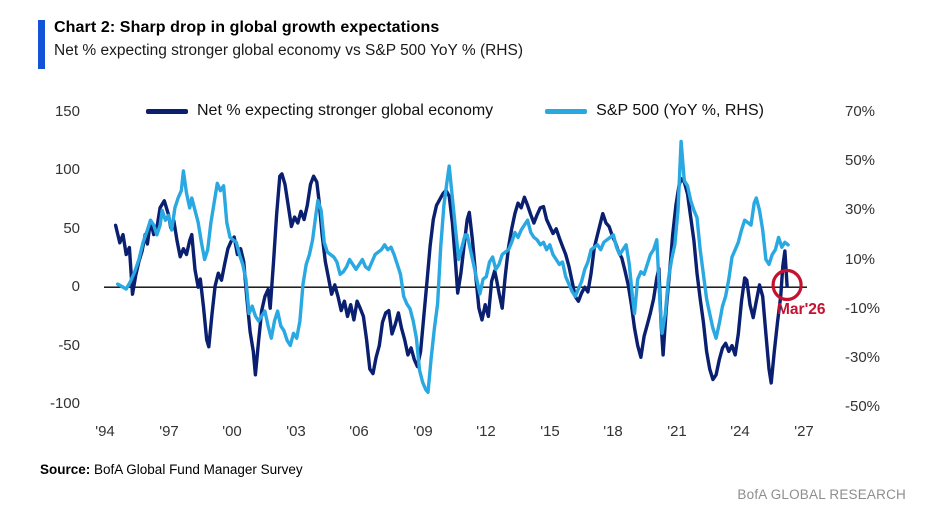 The width and height of the screenshot is (928, 522). What do you see at coordinates (167, 111) in the screenshot?
I see `legend-swatch-navy-line` at bounding box center [167, 111].